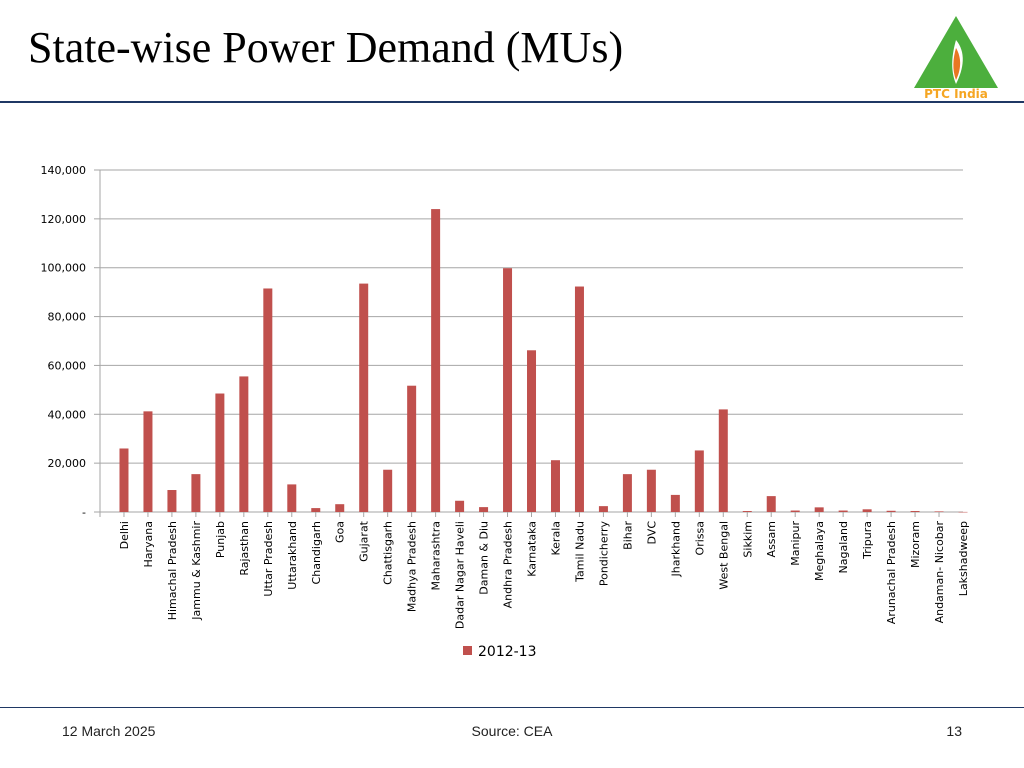 The width and height of the screenshot is (1024, 768). I want to click on x-tick-label: Kerala, so click(555, 538).